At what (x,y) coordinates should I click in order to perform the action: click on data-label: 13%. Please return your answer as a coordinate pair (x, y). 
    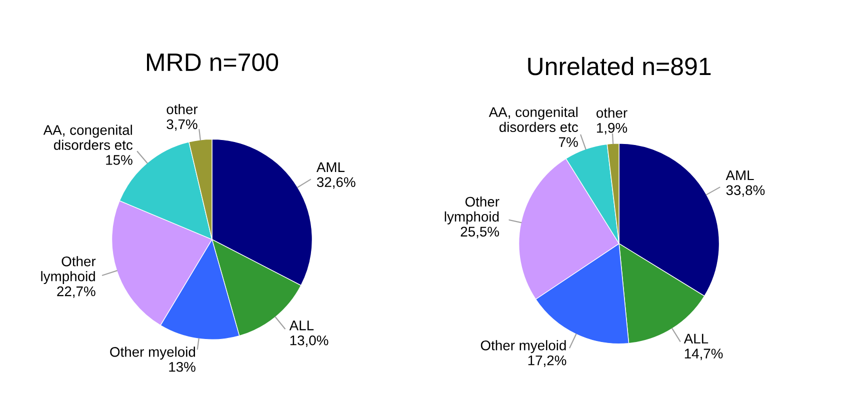
    Looking at the image, I should click on (182, 367).